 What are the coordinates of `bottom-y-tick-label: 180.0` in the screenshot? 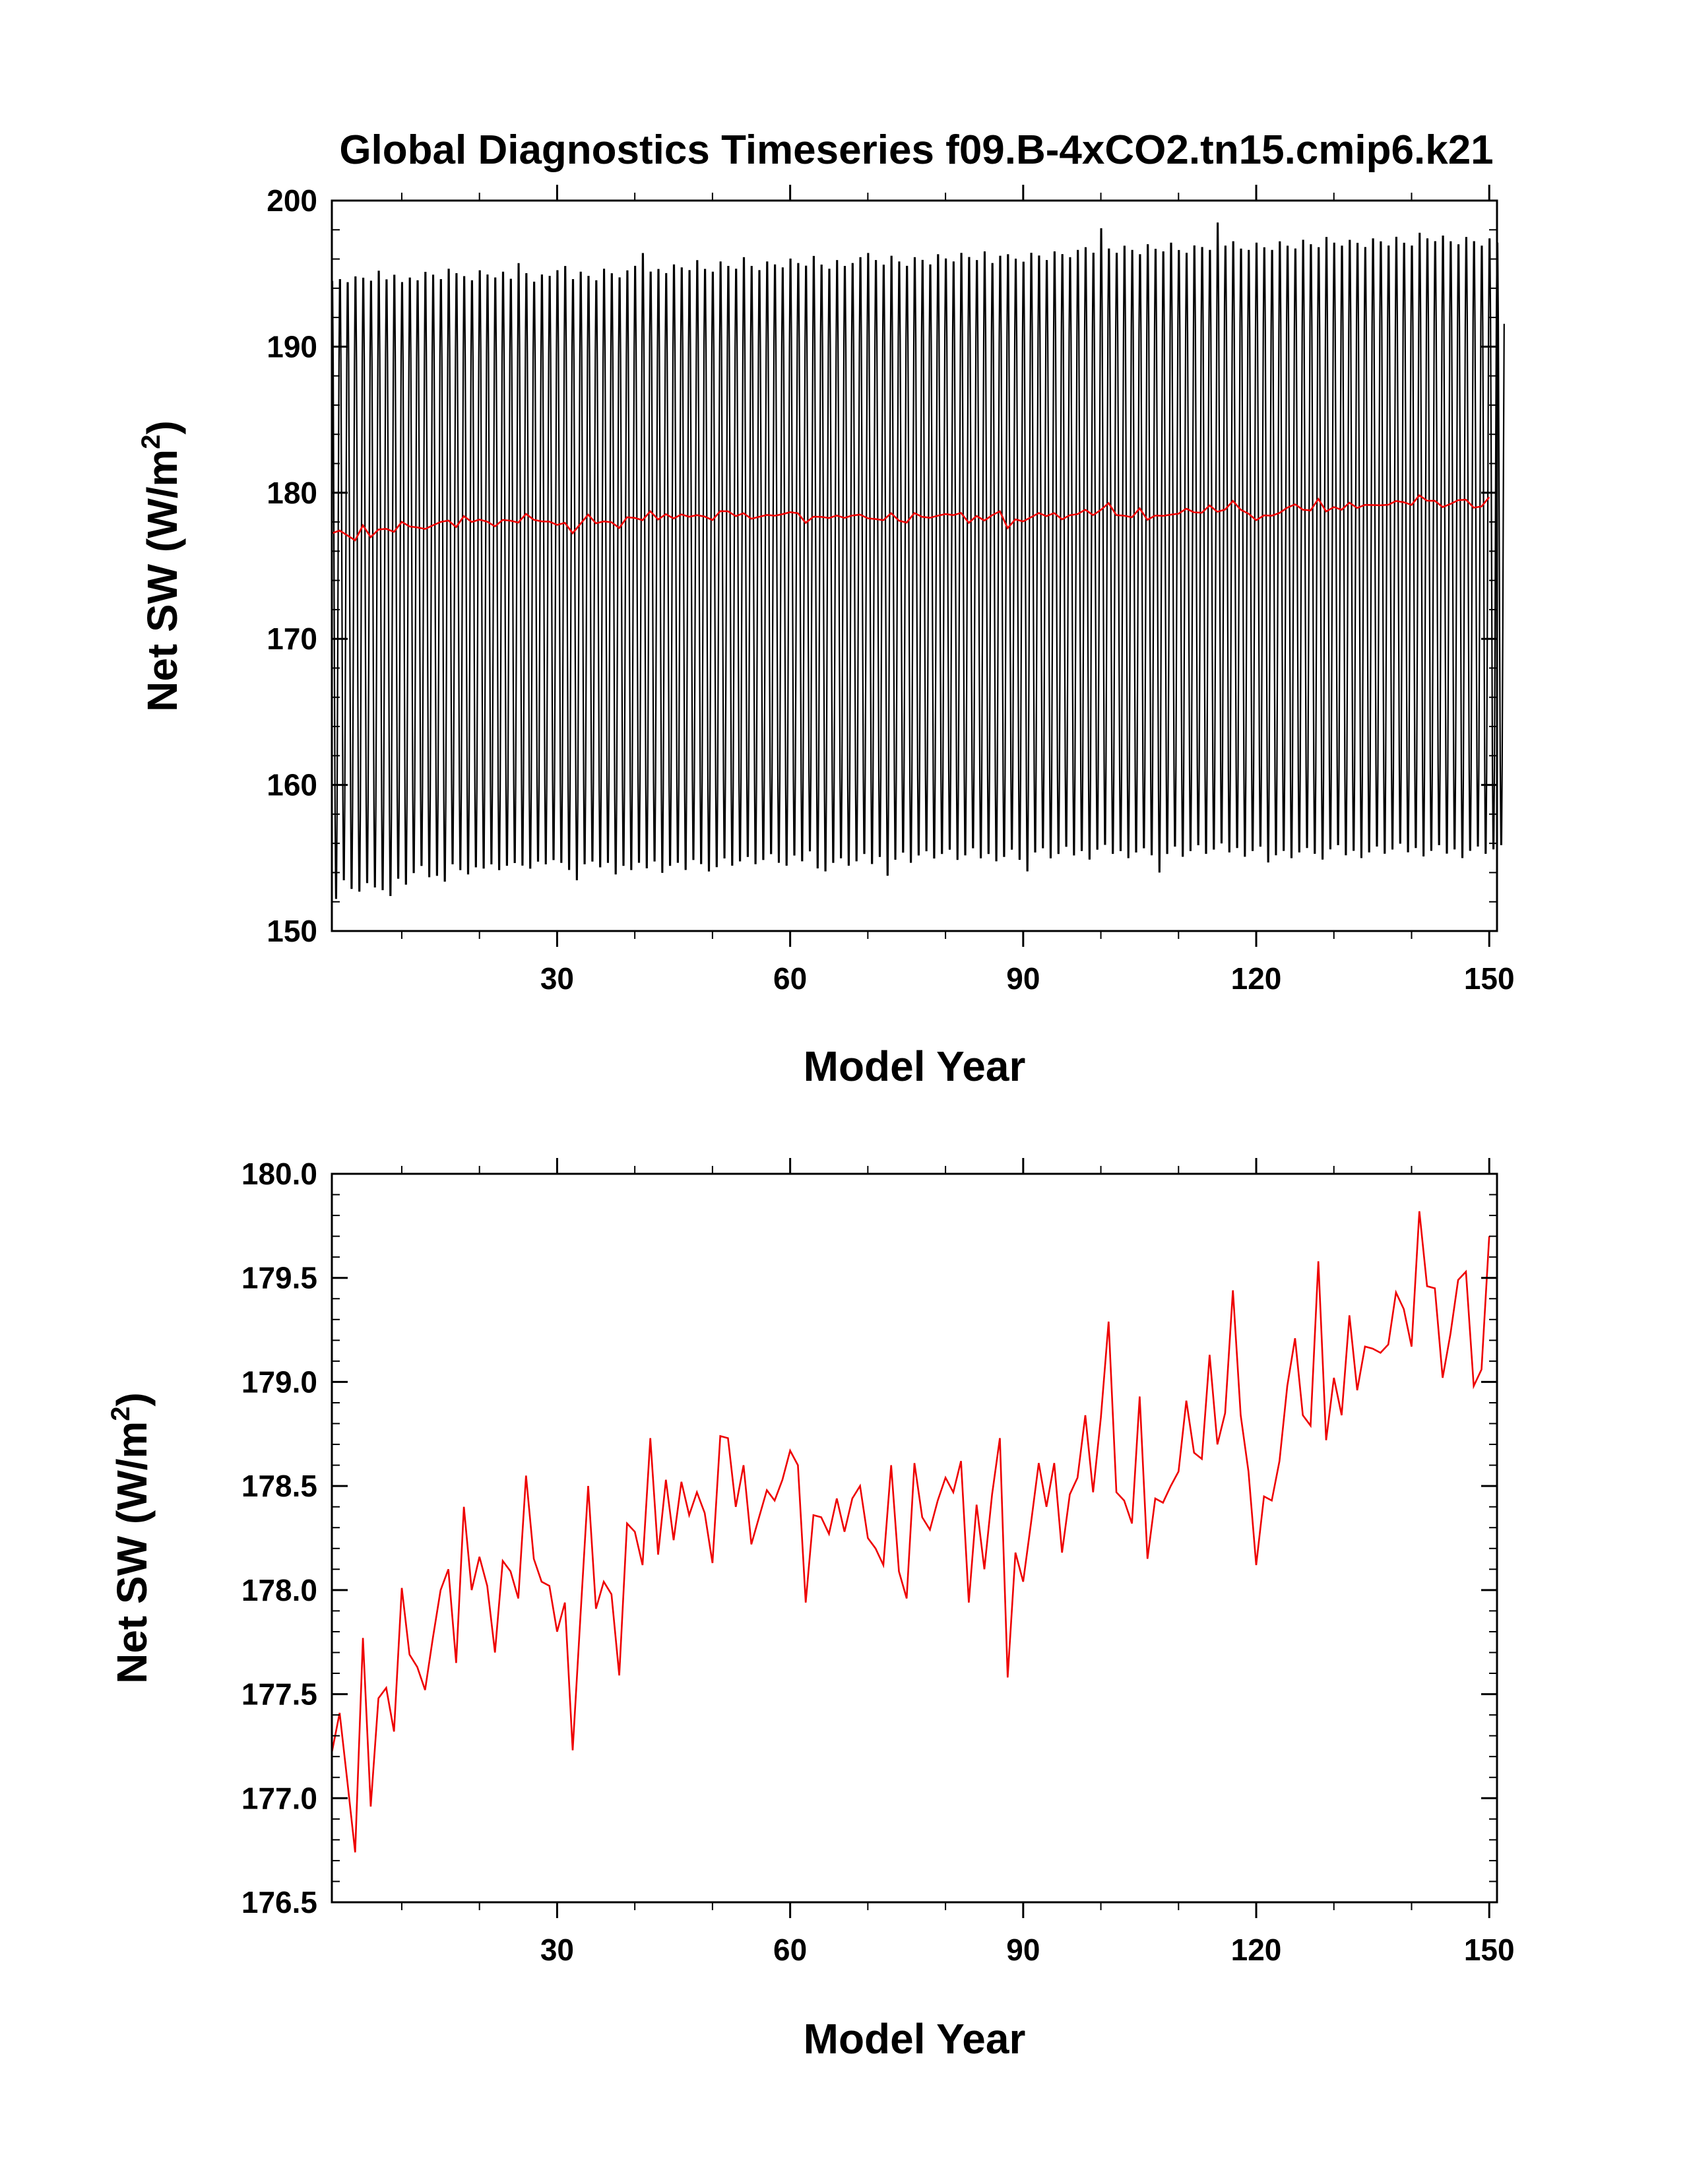 It's located at (279, 1174).